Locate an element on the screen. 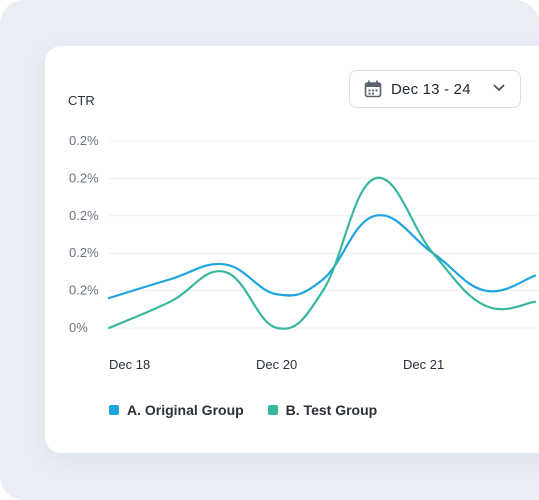 The height and width of the screenshot is (500, 539). date-range-label: Dec 13 - 24 is located at coordinates (431, 89).